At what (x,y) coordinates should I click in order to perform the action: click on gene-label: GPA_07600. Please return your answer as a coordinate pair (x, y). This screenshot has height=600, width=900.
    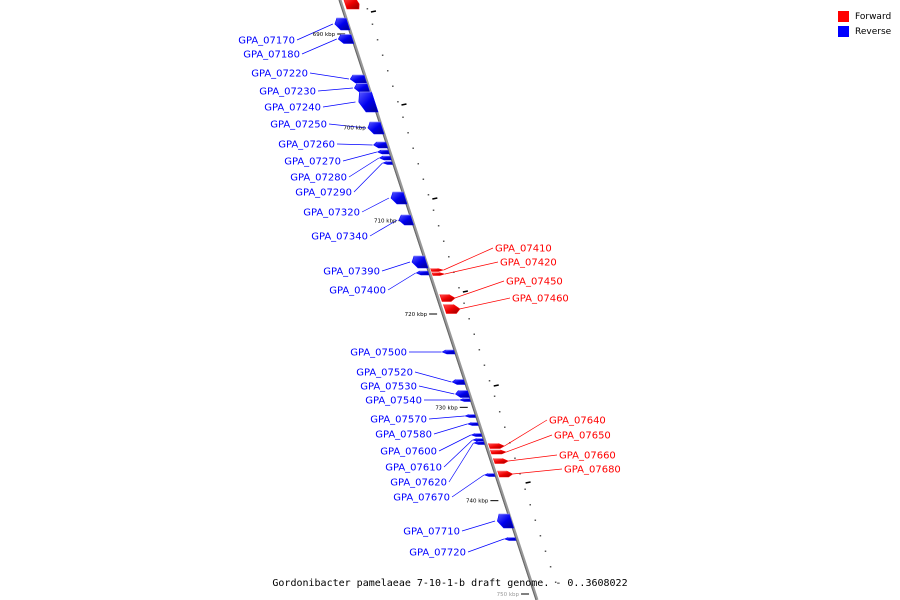
    Looking at the image, I should click on (408, 452).